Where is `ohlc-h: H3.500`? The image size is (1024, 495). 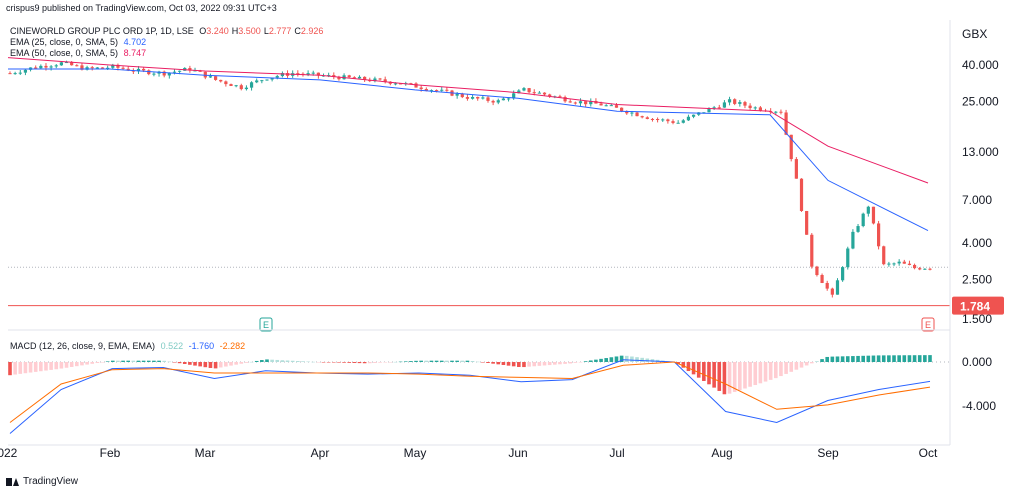
ohlc-h: H3.500 is located at coordinates (246, 31).